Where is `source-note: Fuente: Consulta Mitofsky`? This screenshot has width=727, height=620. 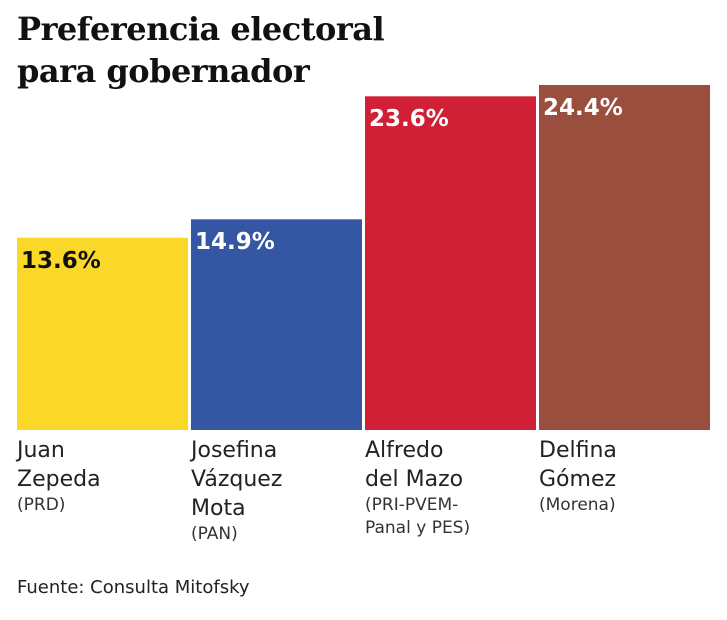
source-note: Fuente: Consulta Mitofsky is located at coordinates (133, 587).